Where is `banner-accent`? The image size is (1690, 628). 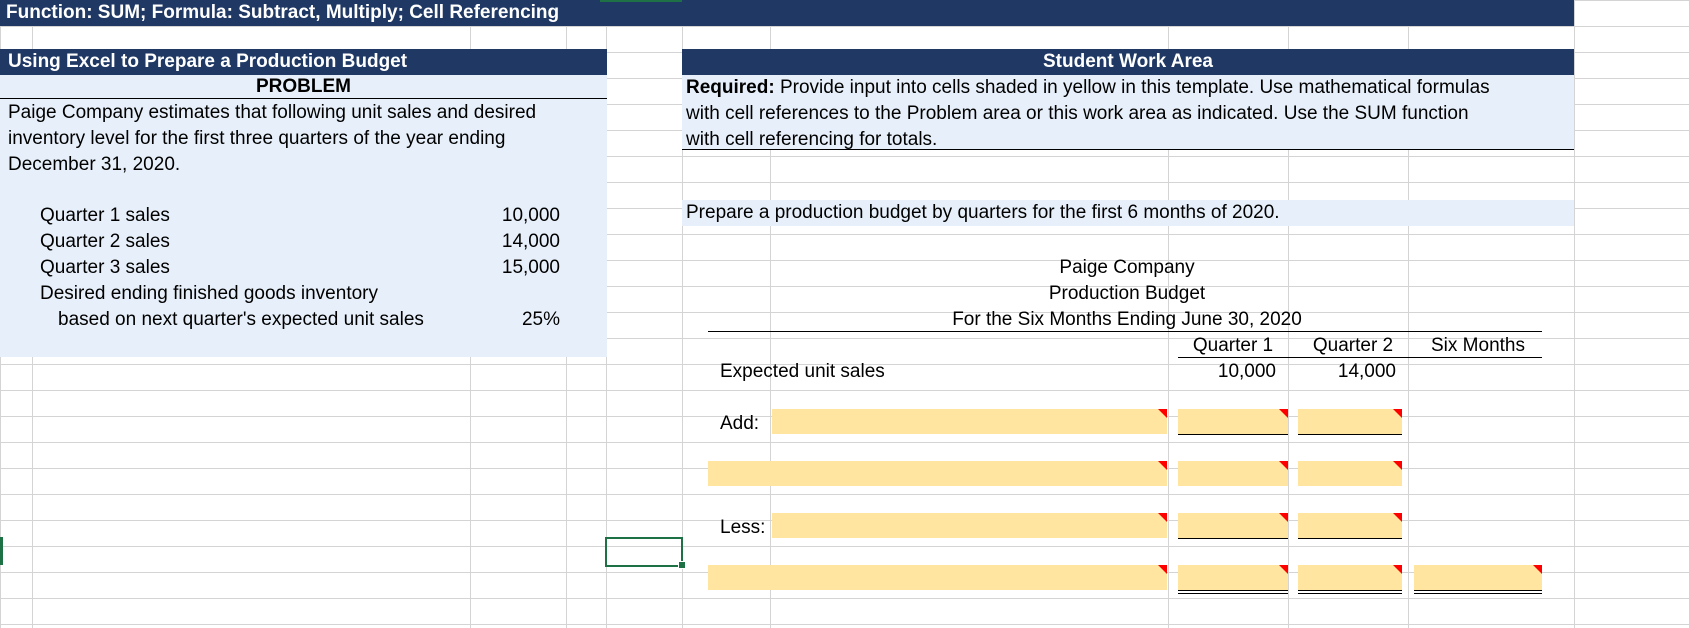 banner-accent is located at coordinates (641, 1).